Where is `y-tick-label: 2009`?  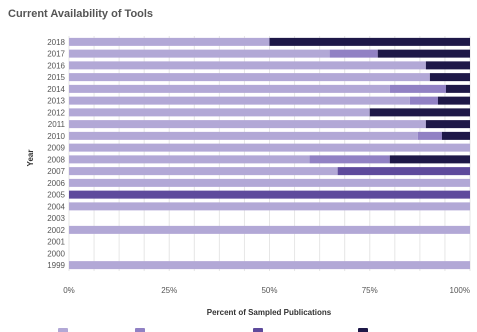 y-tick-label: 2009 is located at coordinates (56, 148).